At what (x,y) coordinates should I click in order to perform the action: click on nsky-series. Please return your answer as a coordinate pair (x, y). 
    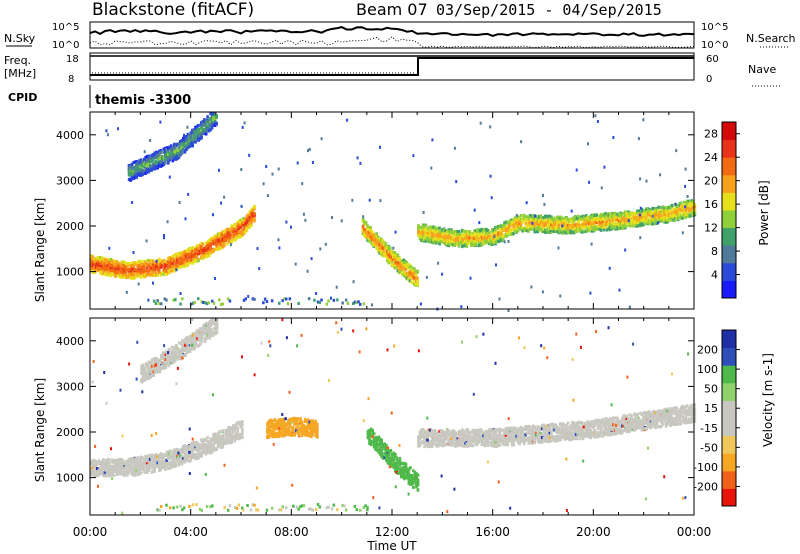
    Looking at the image, I should click on (392, 31).